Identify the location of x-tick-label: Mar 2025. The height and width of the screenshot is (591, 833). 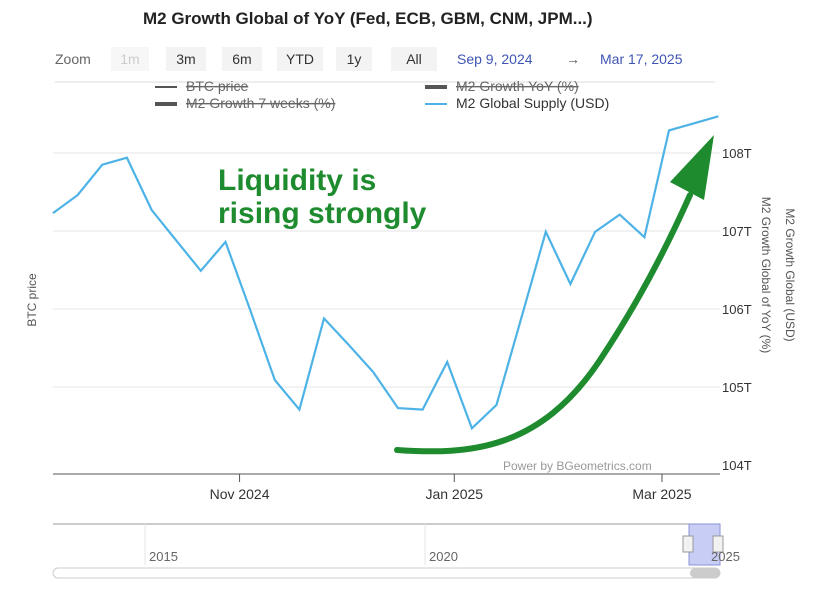
(661, 494).